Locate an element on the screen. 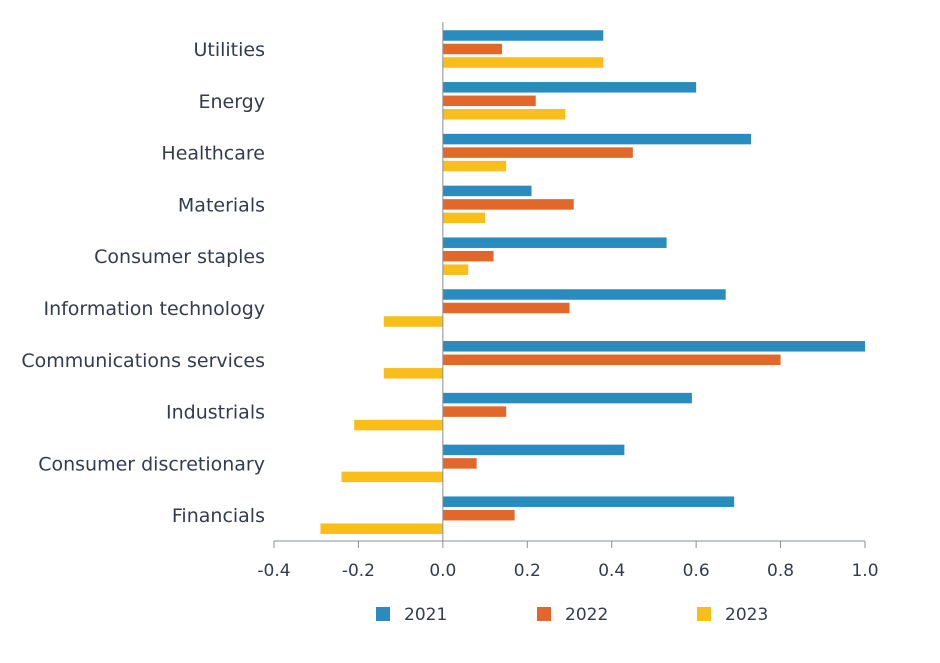 Image resolution: width=940 pixels, height=663 pixels. legend-swatch-2022 is located at coordinates (544, 614).